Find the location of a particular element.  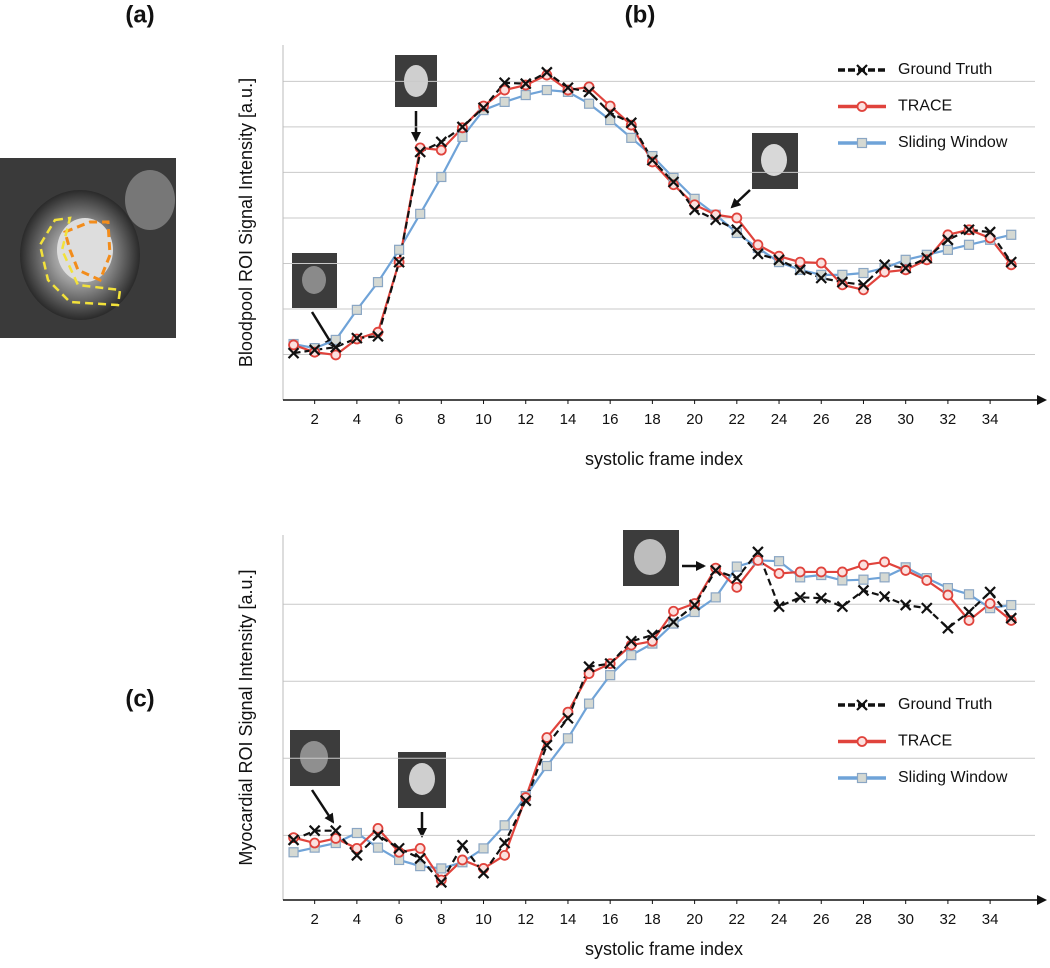

panel-label: (c) is located at coordinates (139, 698).